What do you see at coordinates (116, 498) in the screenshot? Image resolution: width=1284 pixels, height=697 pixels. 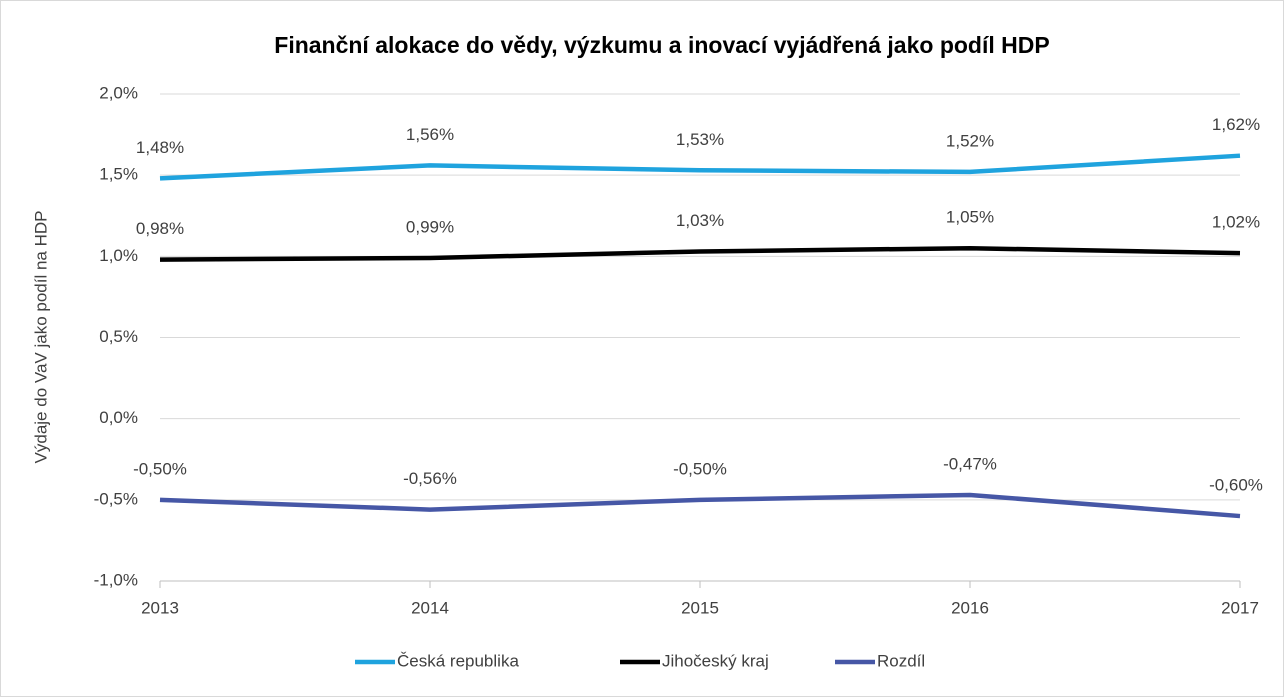 I see `y-tick-label: -0,5%` at bounding box center [116, 498].